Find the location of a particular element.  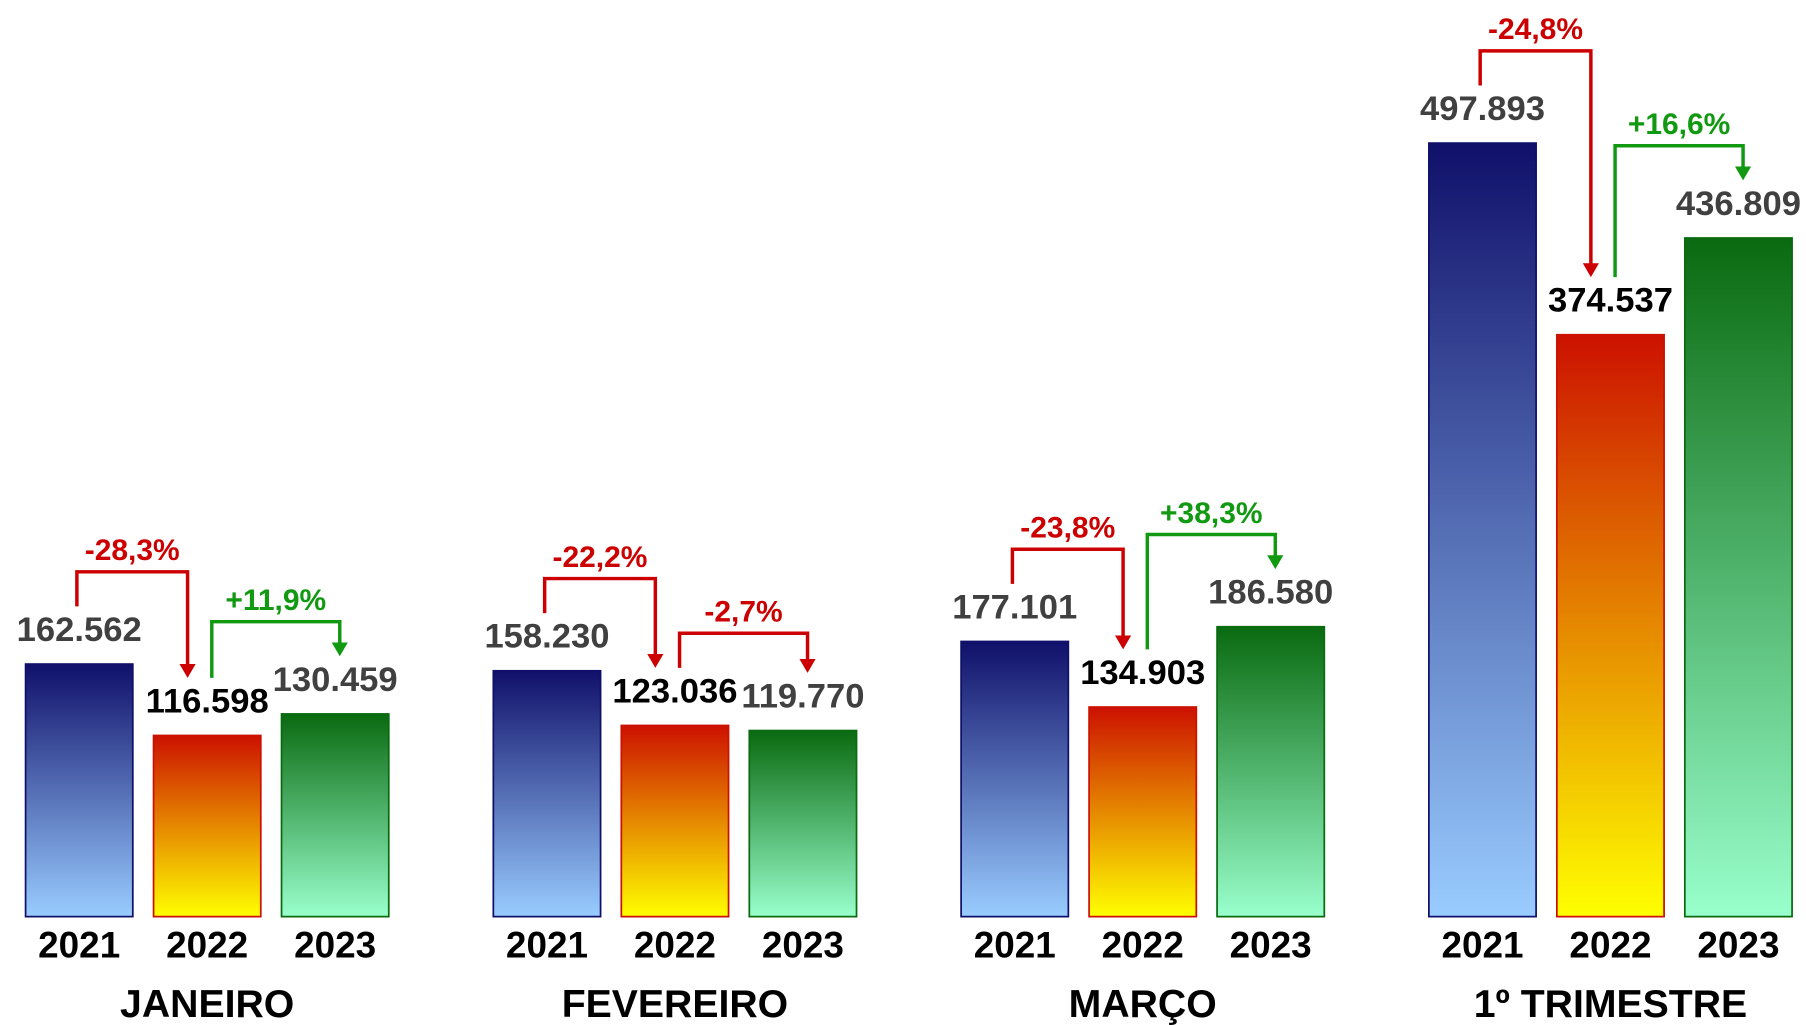

change-label: -2,7% is located at coordinates (743, 612).